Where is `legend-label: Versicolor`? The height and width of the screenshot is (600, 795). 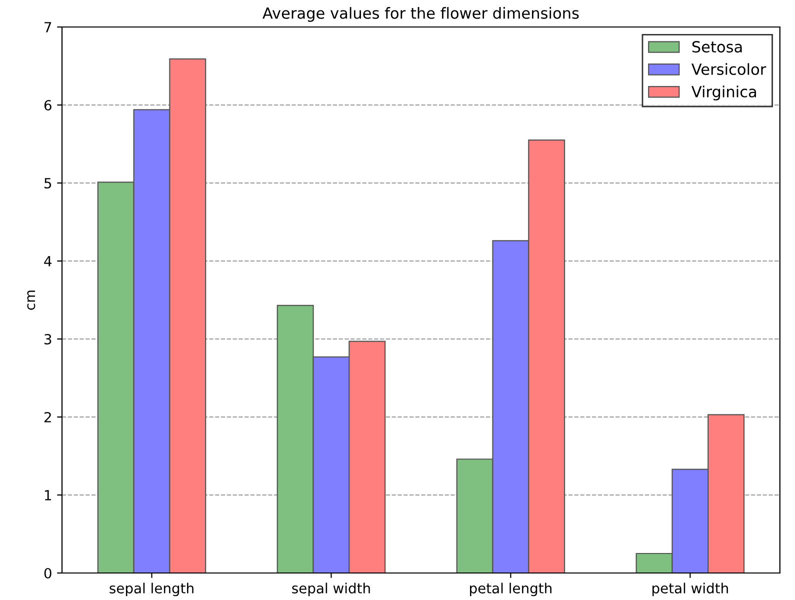
legend-label: Versicolor is located at coordinates (728, 69).